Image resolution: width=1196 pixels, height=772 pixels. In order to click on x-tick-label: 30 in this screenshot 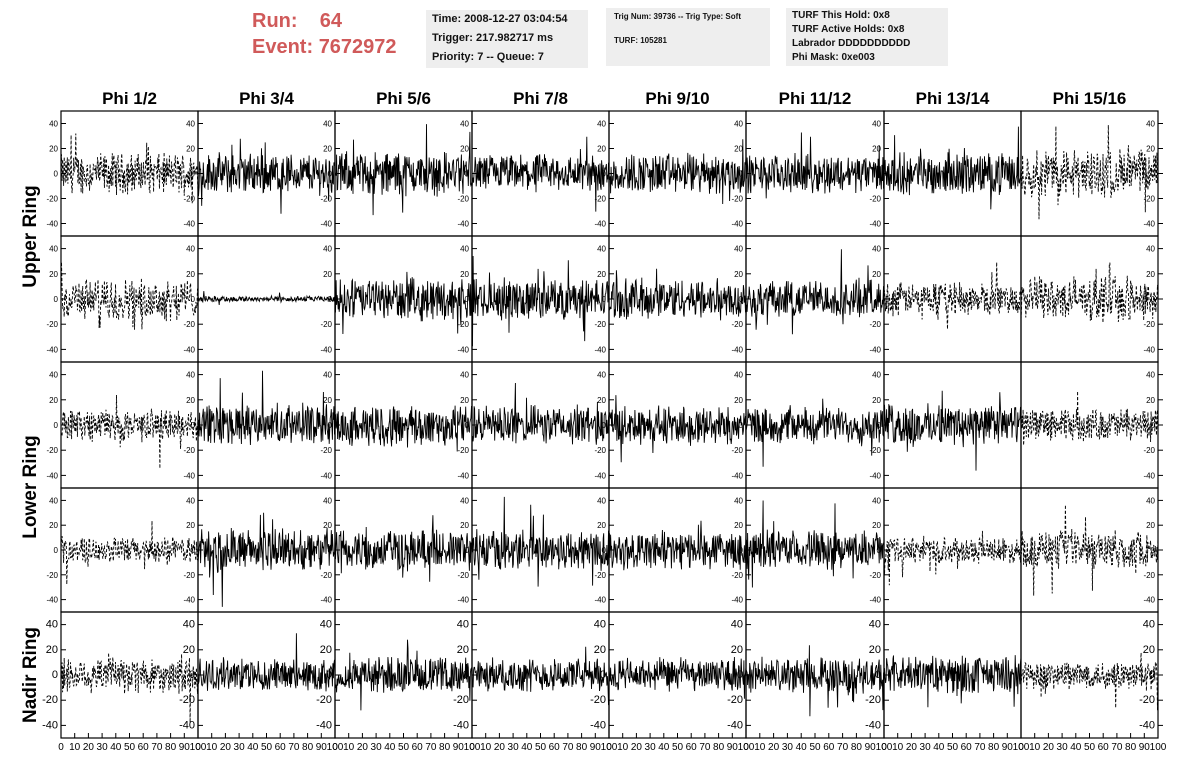, I will do `click(788, 747)`.